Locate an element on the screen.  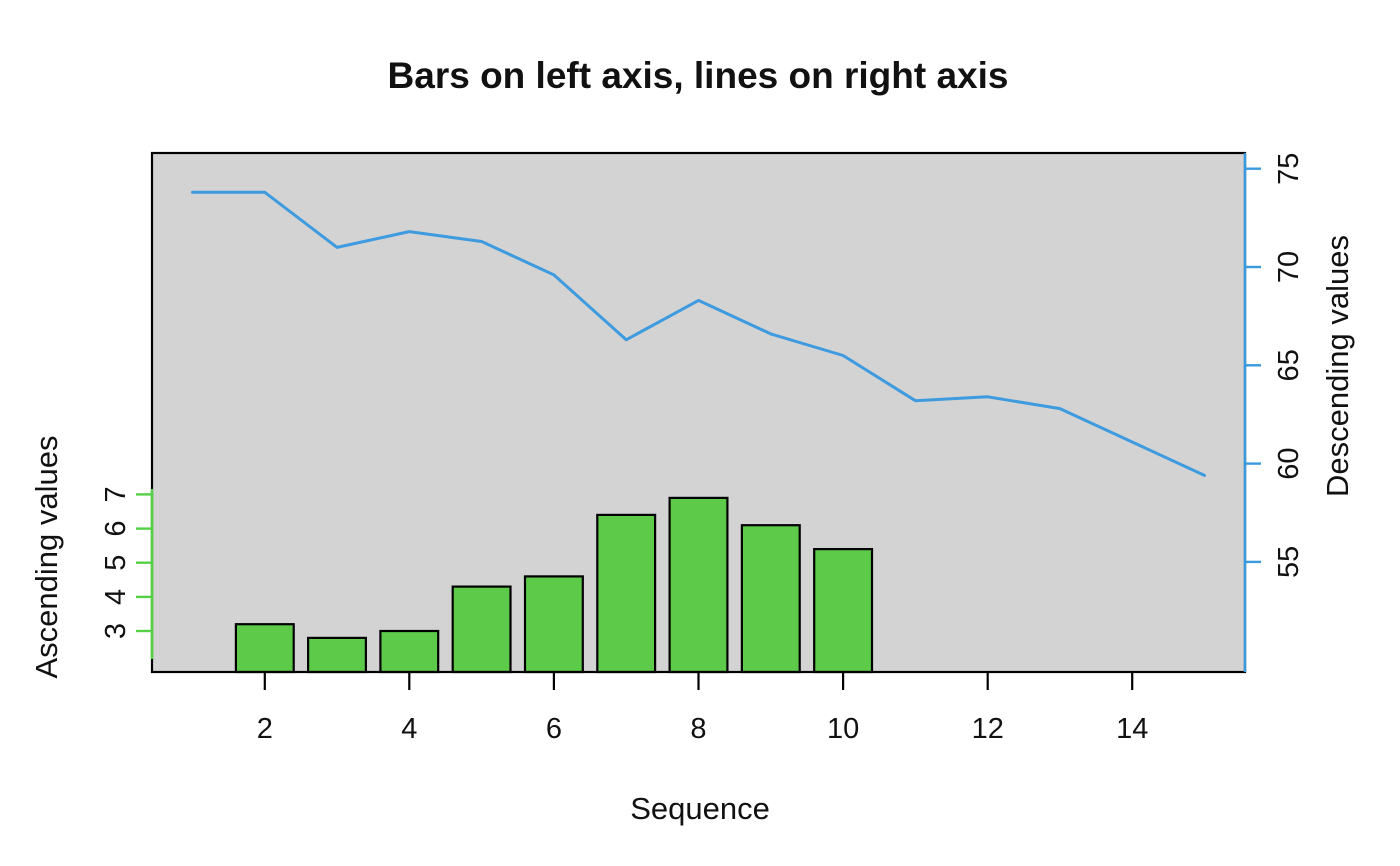
left-axis-tick-label: 7 is located at coordinates (116, 494).